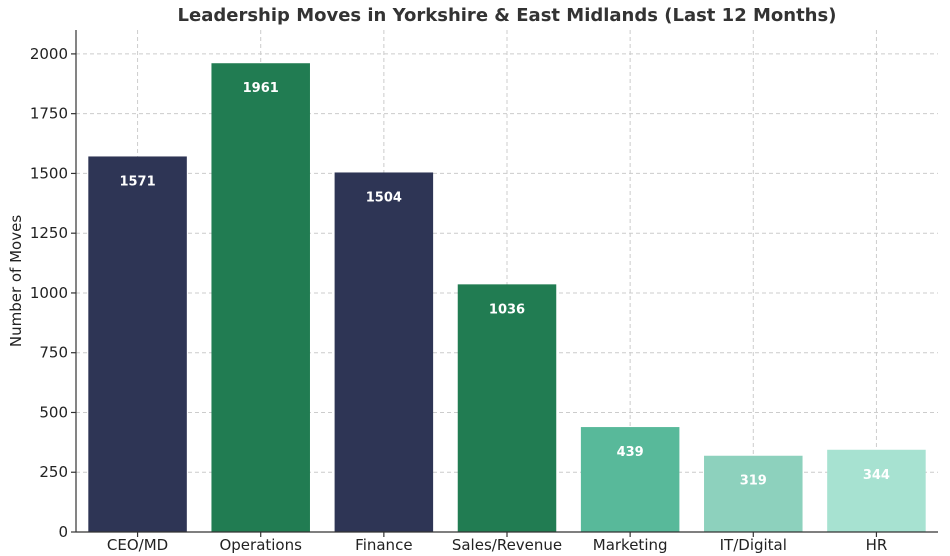 This screenshot has width=950, height=556. Describe the element at coordinates (49, 173) in the screenshot. I see `y-tick-label: 1500` at that location.